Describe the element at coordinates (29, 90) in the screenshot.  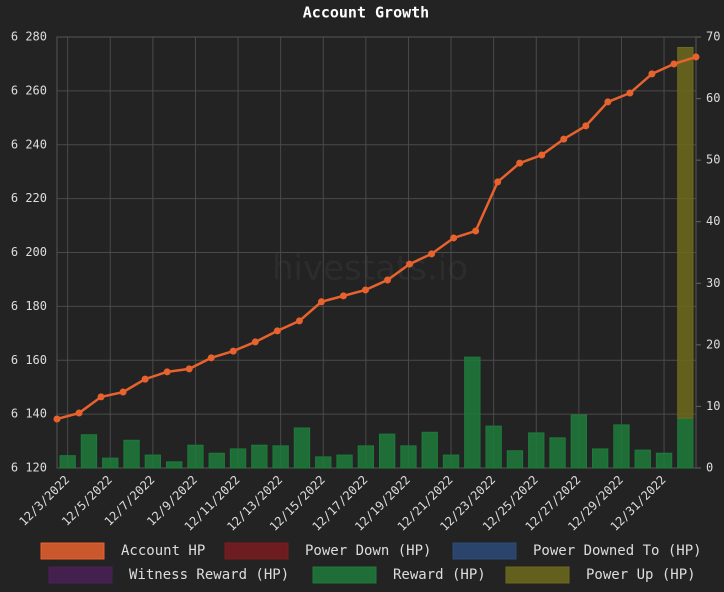
I see `y-tick-label: 6 260` at that location.